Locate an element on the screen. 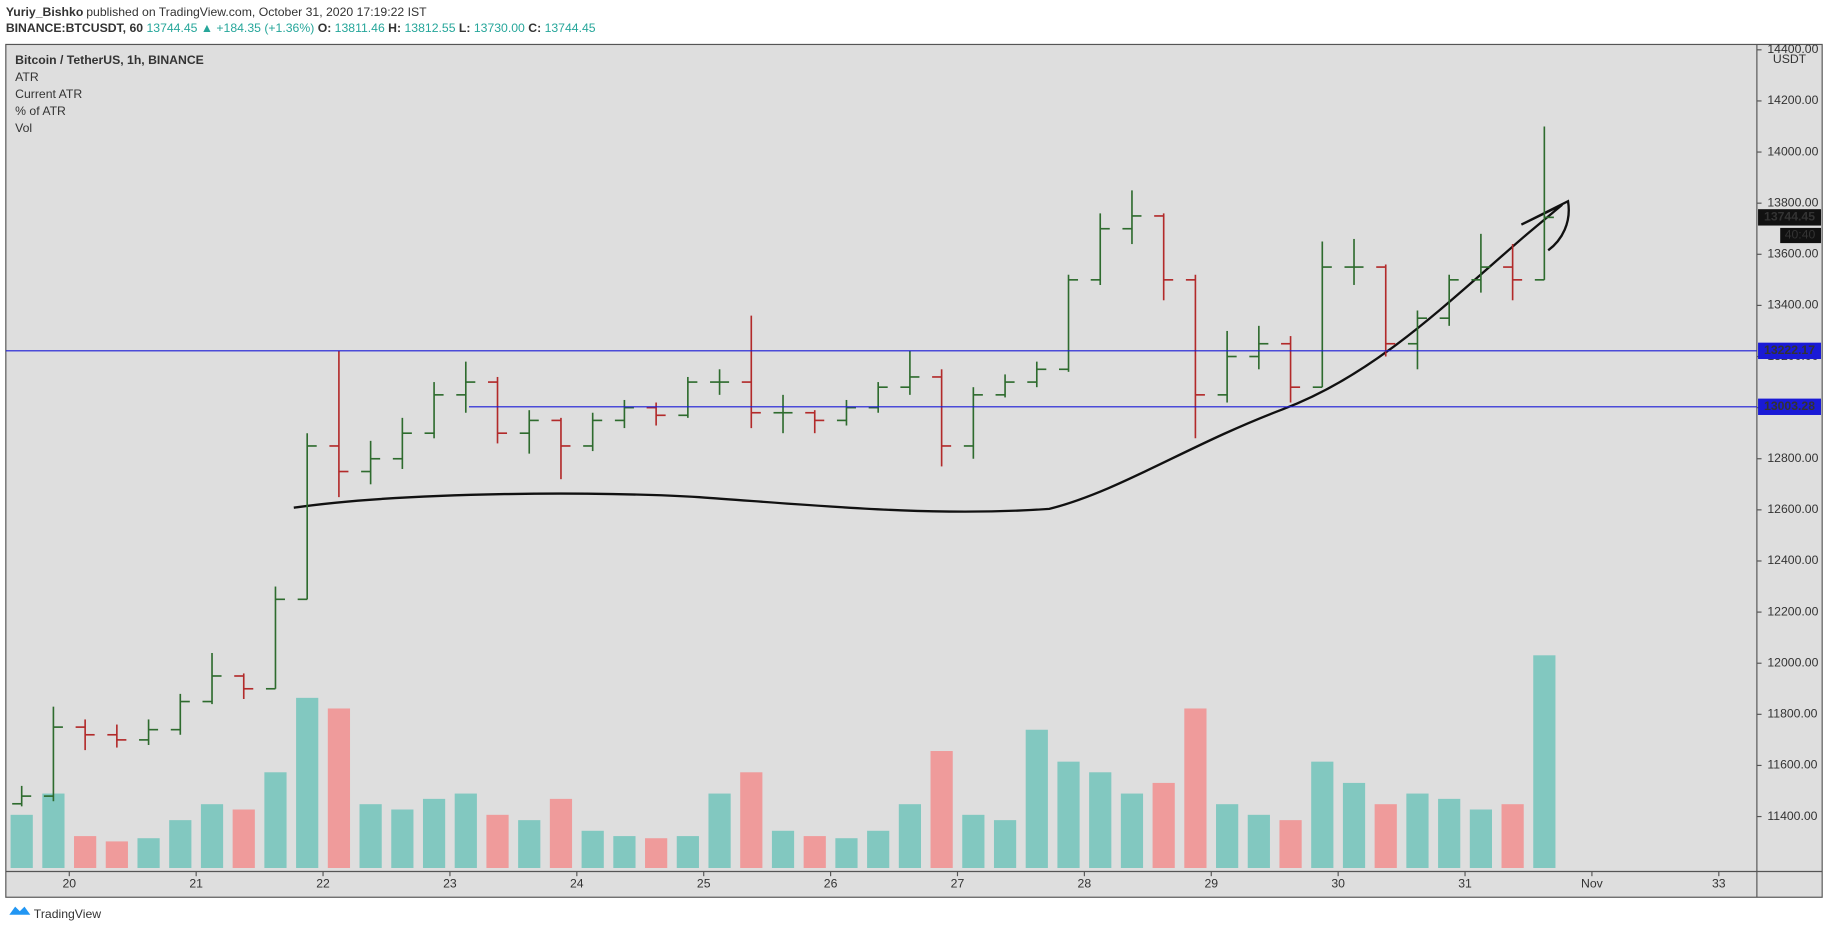  y-tick-label: 12200.00 is located at coordinates (1792, 611).